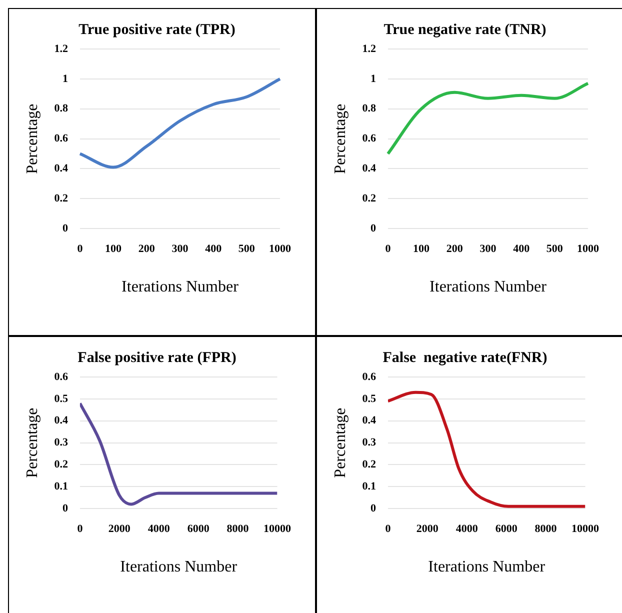 This screenshot has width=622, height=613. I want to click on chart-title: False negative rate(FNR), so click(465, 358).